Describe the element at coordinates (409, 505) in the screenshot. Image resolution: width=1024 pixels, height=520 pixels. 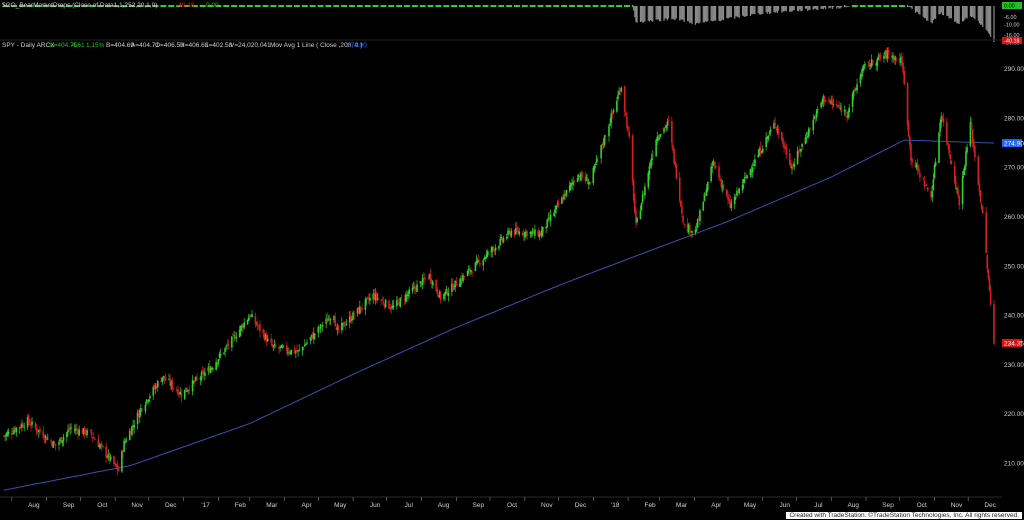
I see `time-tick-label: Jul` at that location.